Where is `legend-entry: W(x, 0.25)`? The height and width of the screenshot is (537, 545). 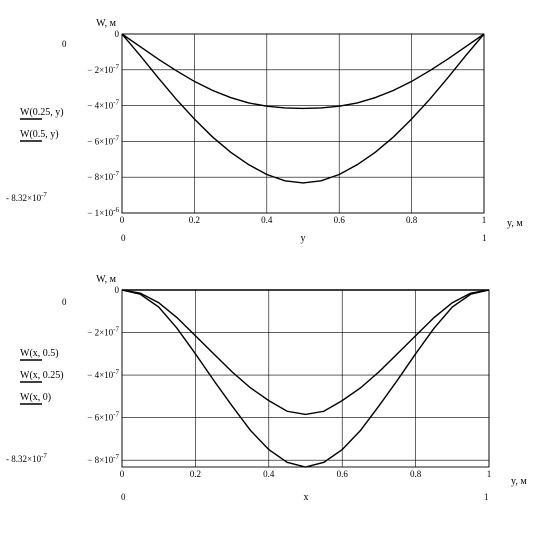 legend-entry: W(x, 0.25) is located at coordinates (42, 375).